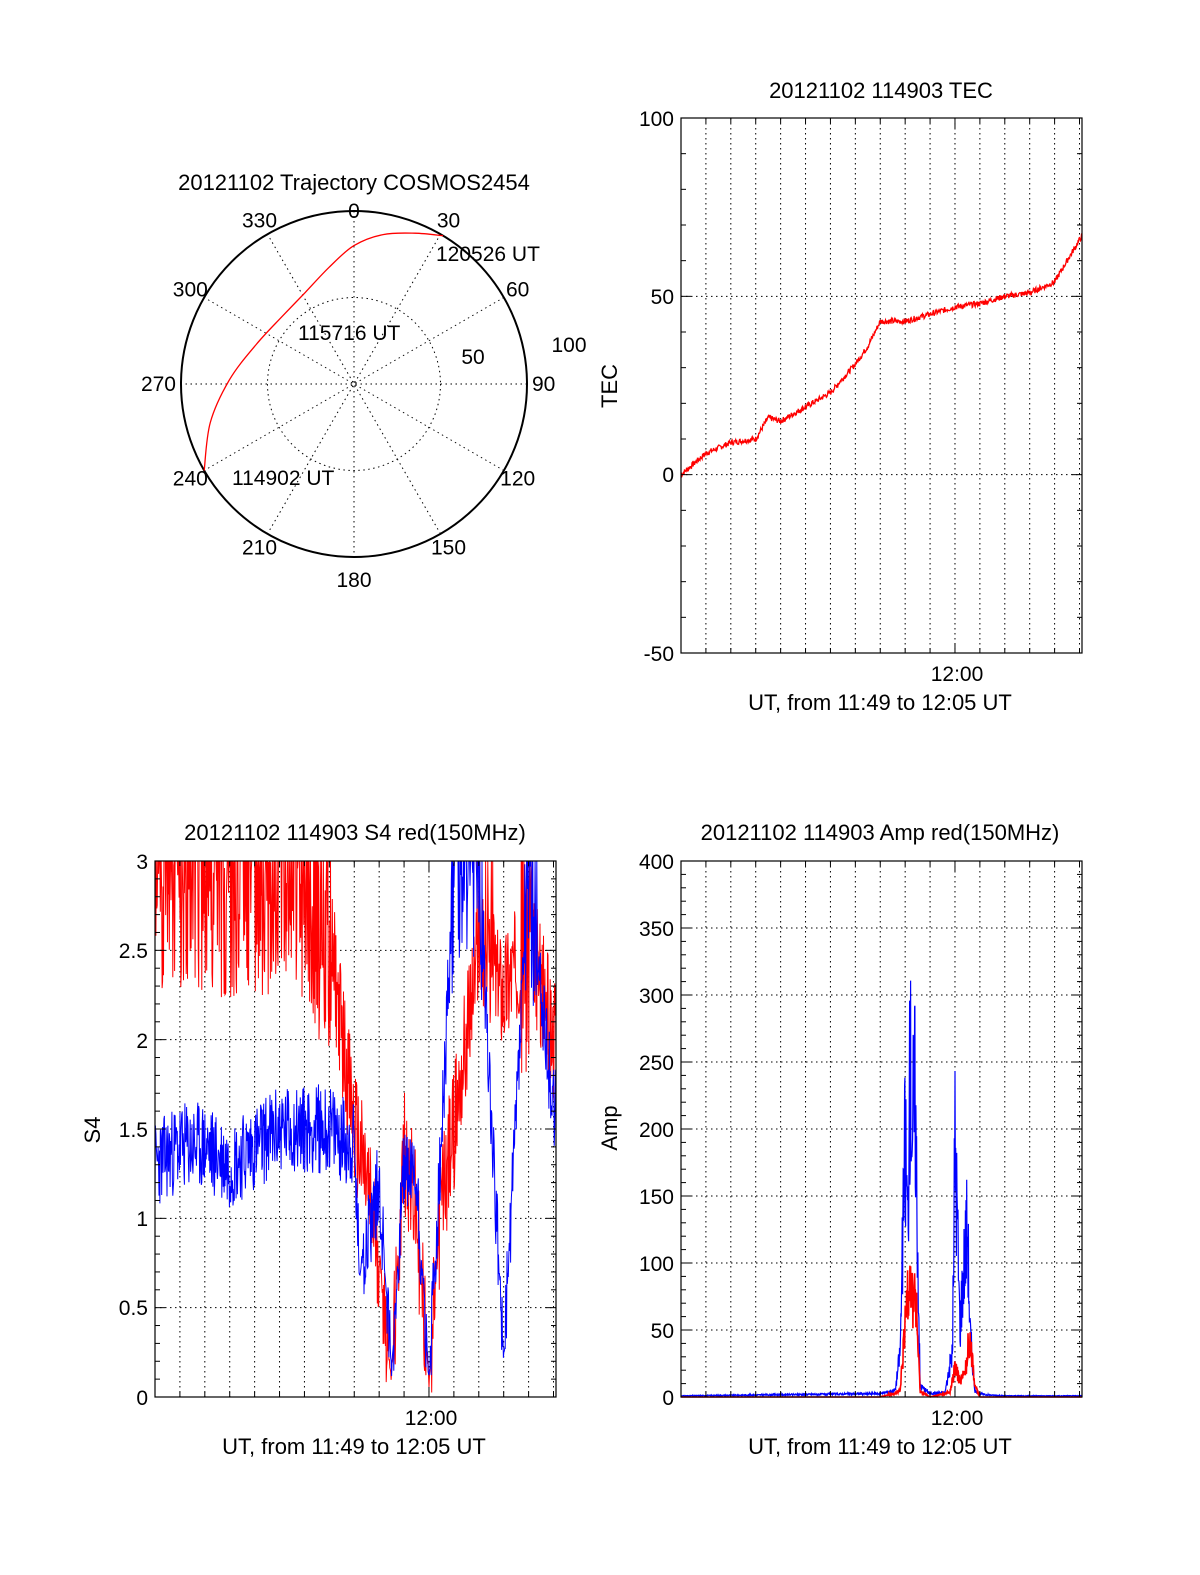 This screenshot has height=1575, width=1200. I want to click on amp-red-series, so click(881, 1331).